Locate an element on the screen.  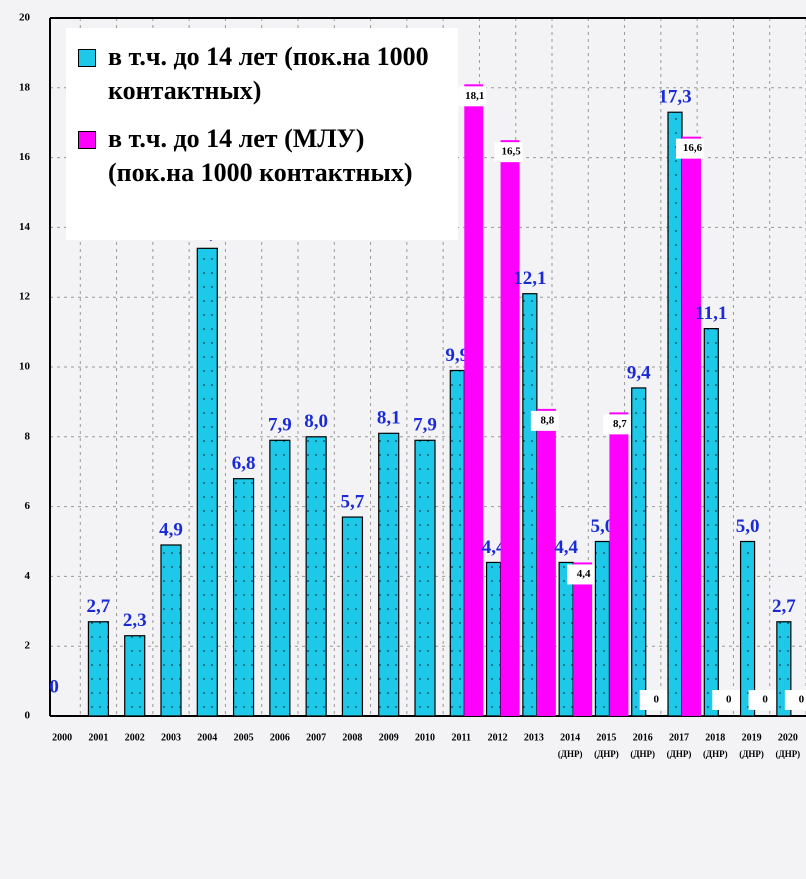
x-tick-label: 2017 is located at coordinates (679, 737).